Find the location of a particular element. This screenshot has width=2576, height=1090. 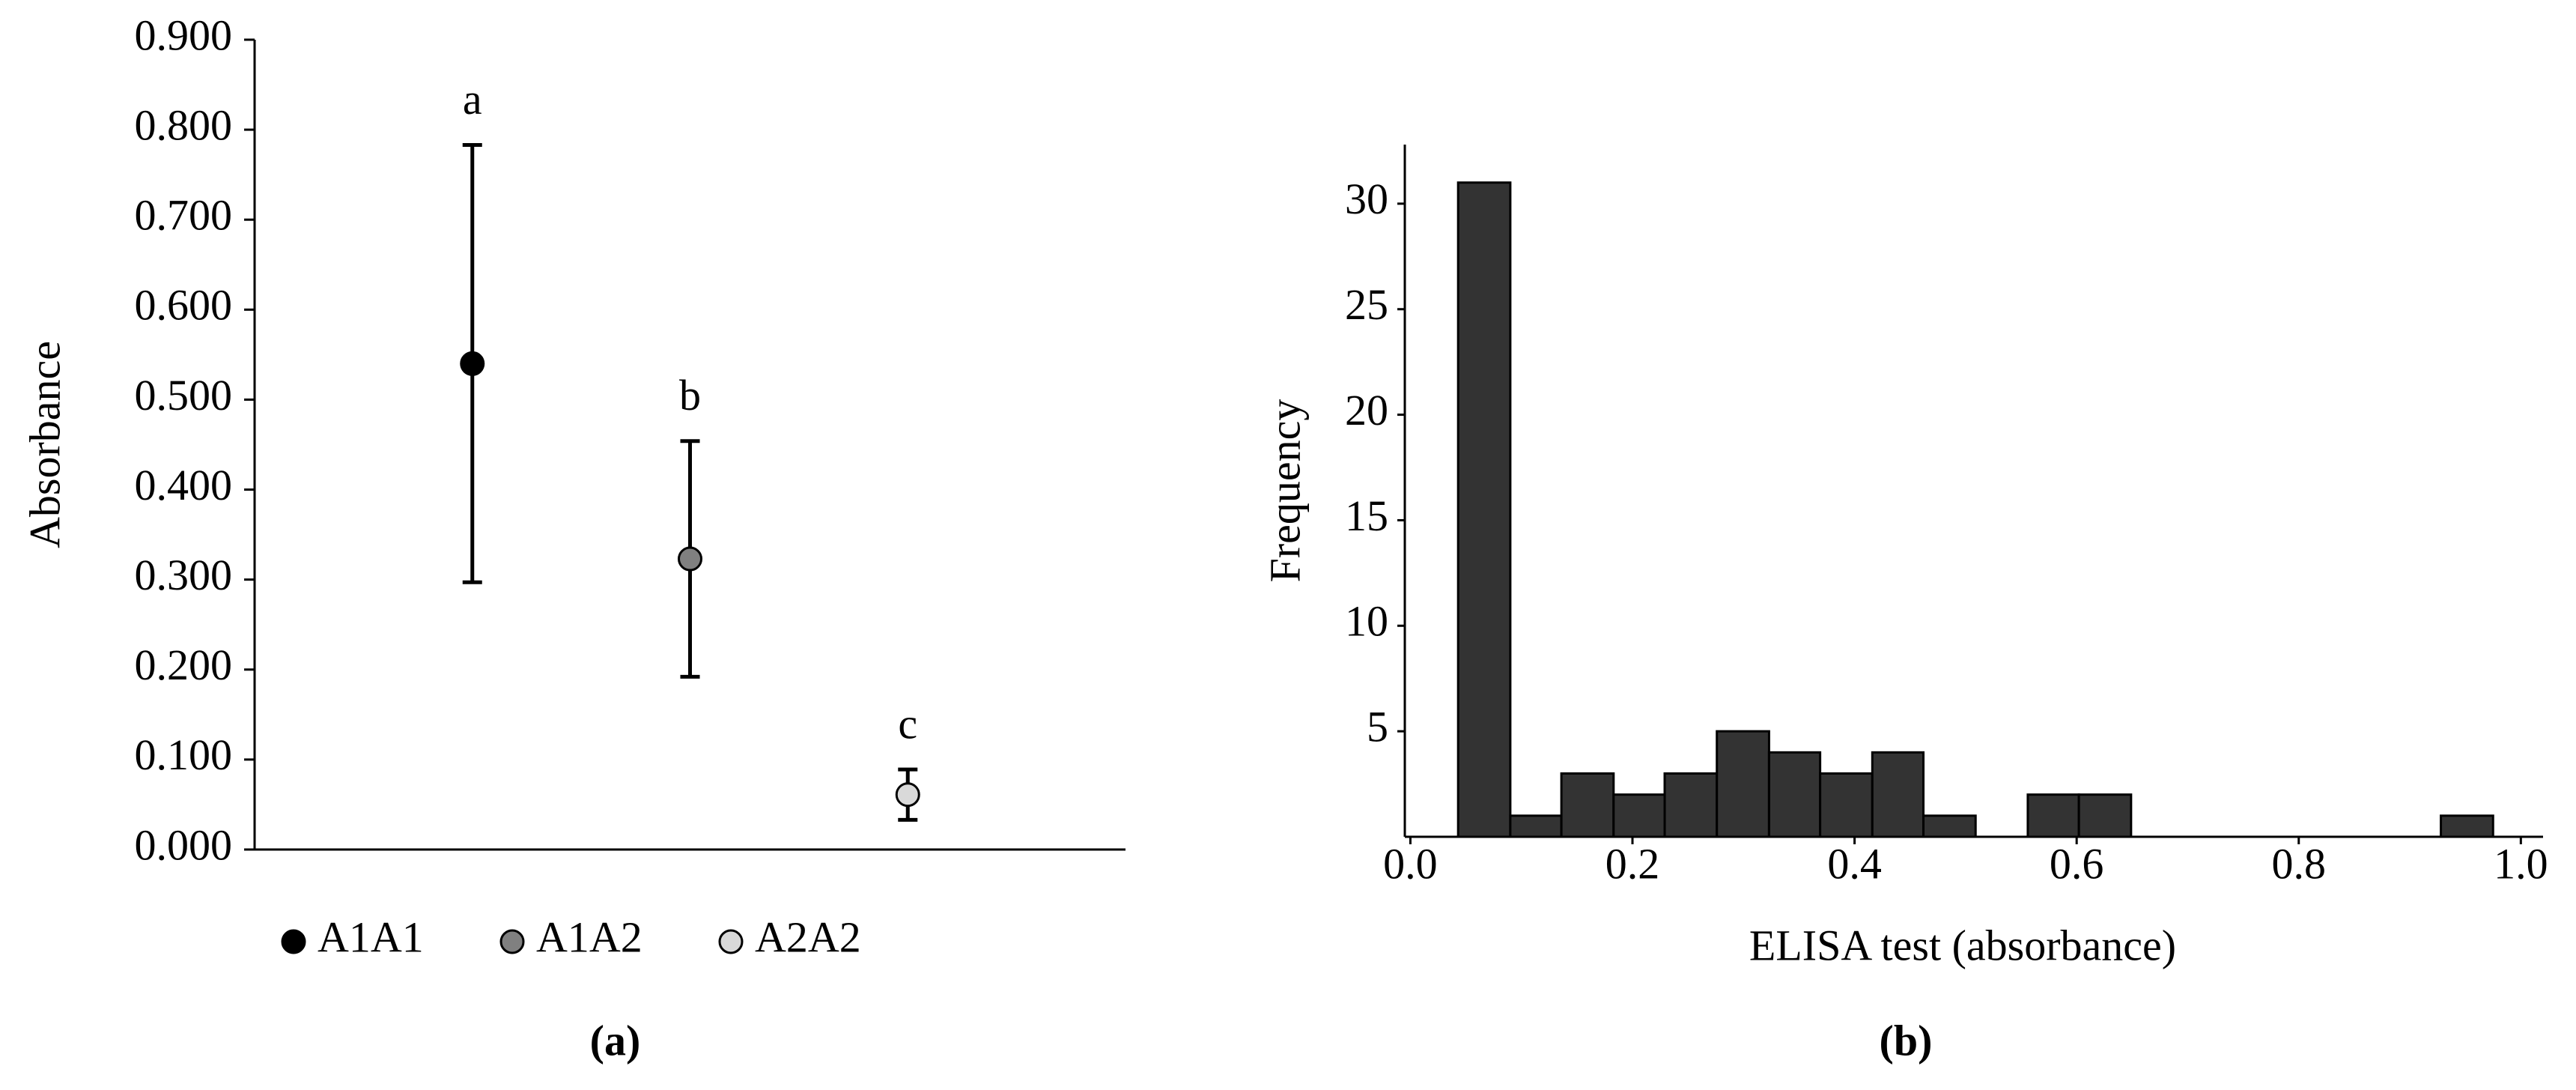

y-tick-label: 0.000 is located at coordinates (184, 845).